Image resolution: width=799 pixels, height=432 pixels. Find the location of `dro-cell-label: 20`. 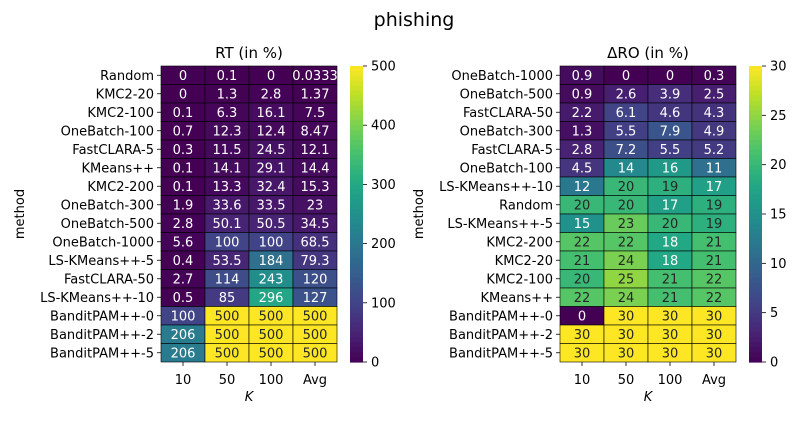

dro-cell-label: 20 is located at coordinates (626, 205).